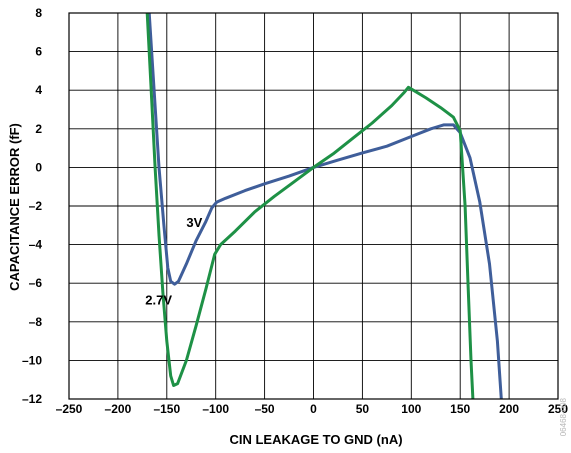 Image resolution: width=571 pixels, height=453 pixels. What do you see at coordinates (38, 167) in the screenshot?
I see `y-tick-label: 0` at bounding box center [38, 167].